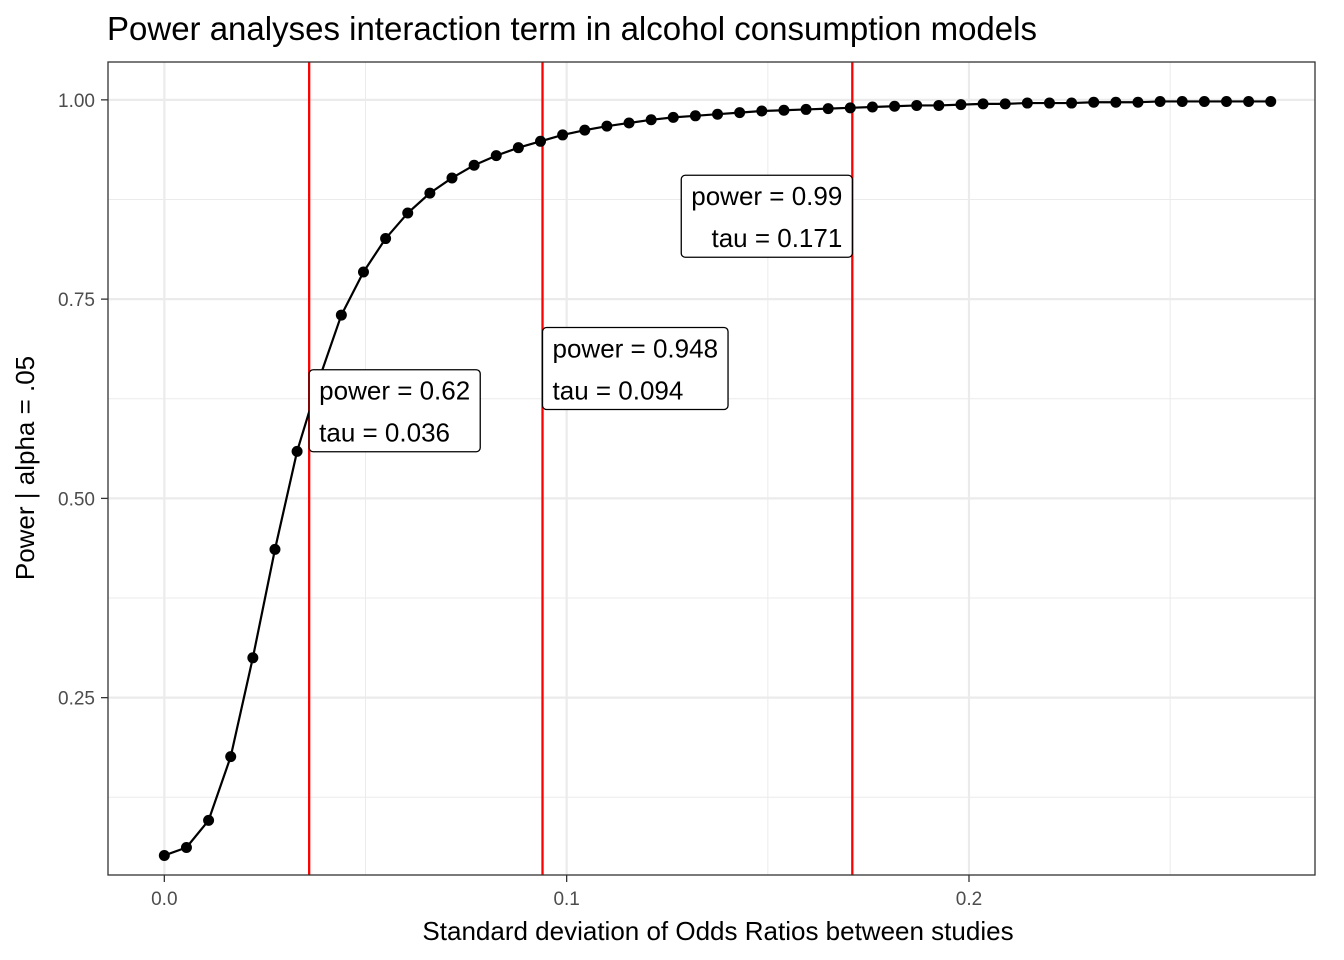 Image resolution: width=1344 pixels, height=960 pixels. Describe the element at coordinates (566, 899) in the screenshot. I see `x-tick-label: 0.1` at that location.